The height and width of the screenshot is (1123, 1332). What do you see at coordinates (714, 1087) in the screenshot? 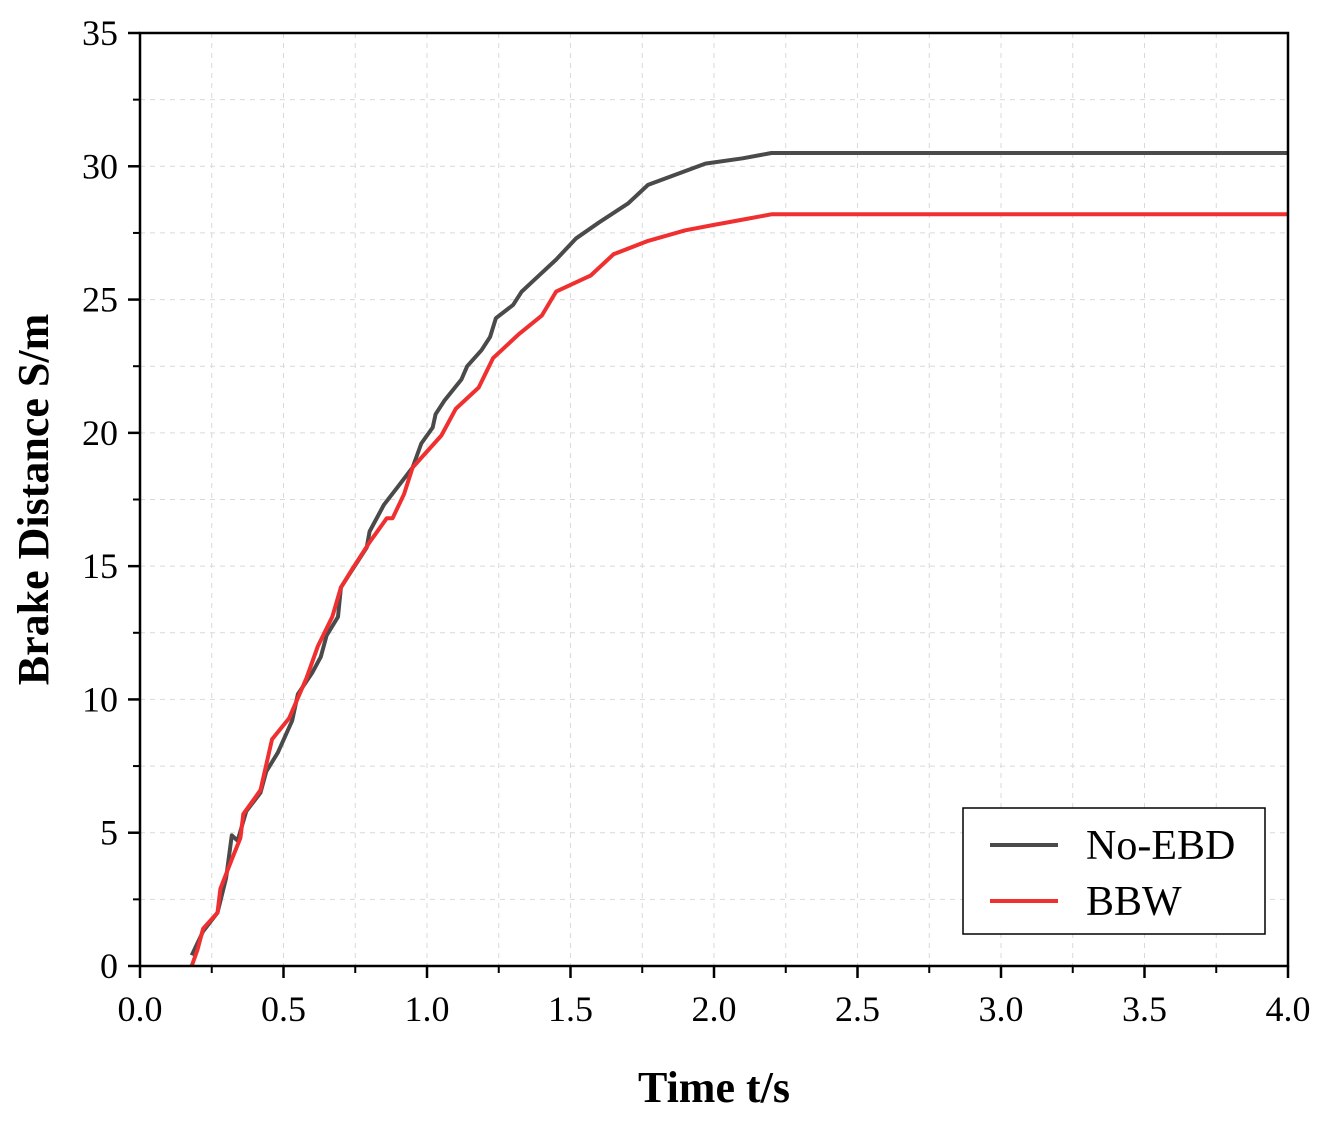
I see `x-axis-title: Time t/s` at bounding box center [714, 1087].